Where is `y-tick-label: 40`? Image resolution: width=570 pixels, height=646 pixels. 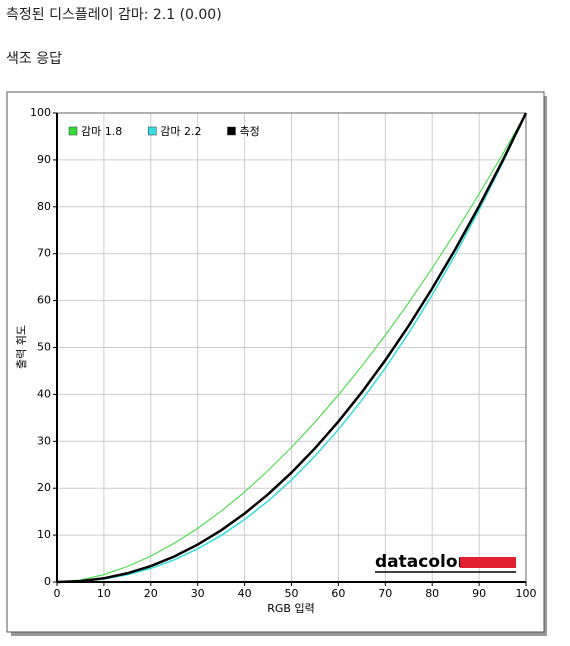
y-tick-label: 40 is located at coordinates (44, 393).